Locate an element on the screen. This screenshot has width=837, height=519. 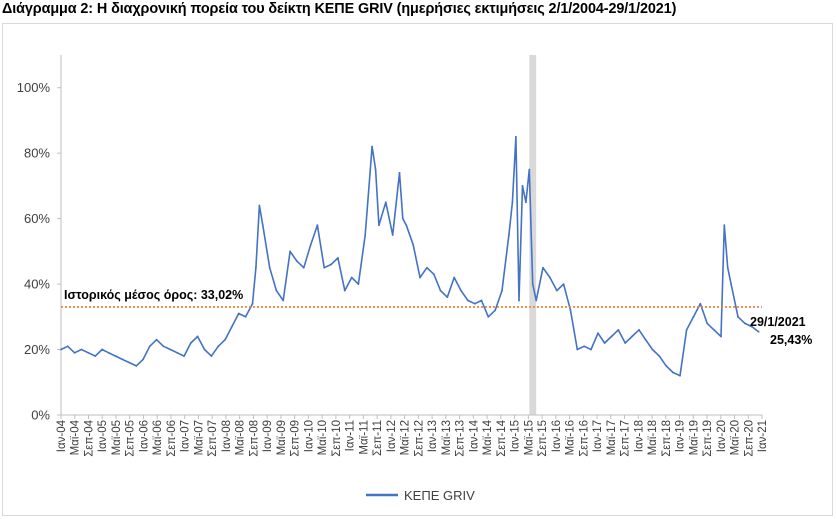
x-tick-label: Ιαν-10 is located at coordinates (309, 436).